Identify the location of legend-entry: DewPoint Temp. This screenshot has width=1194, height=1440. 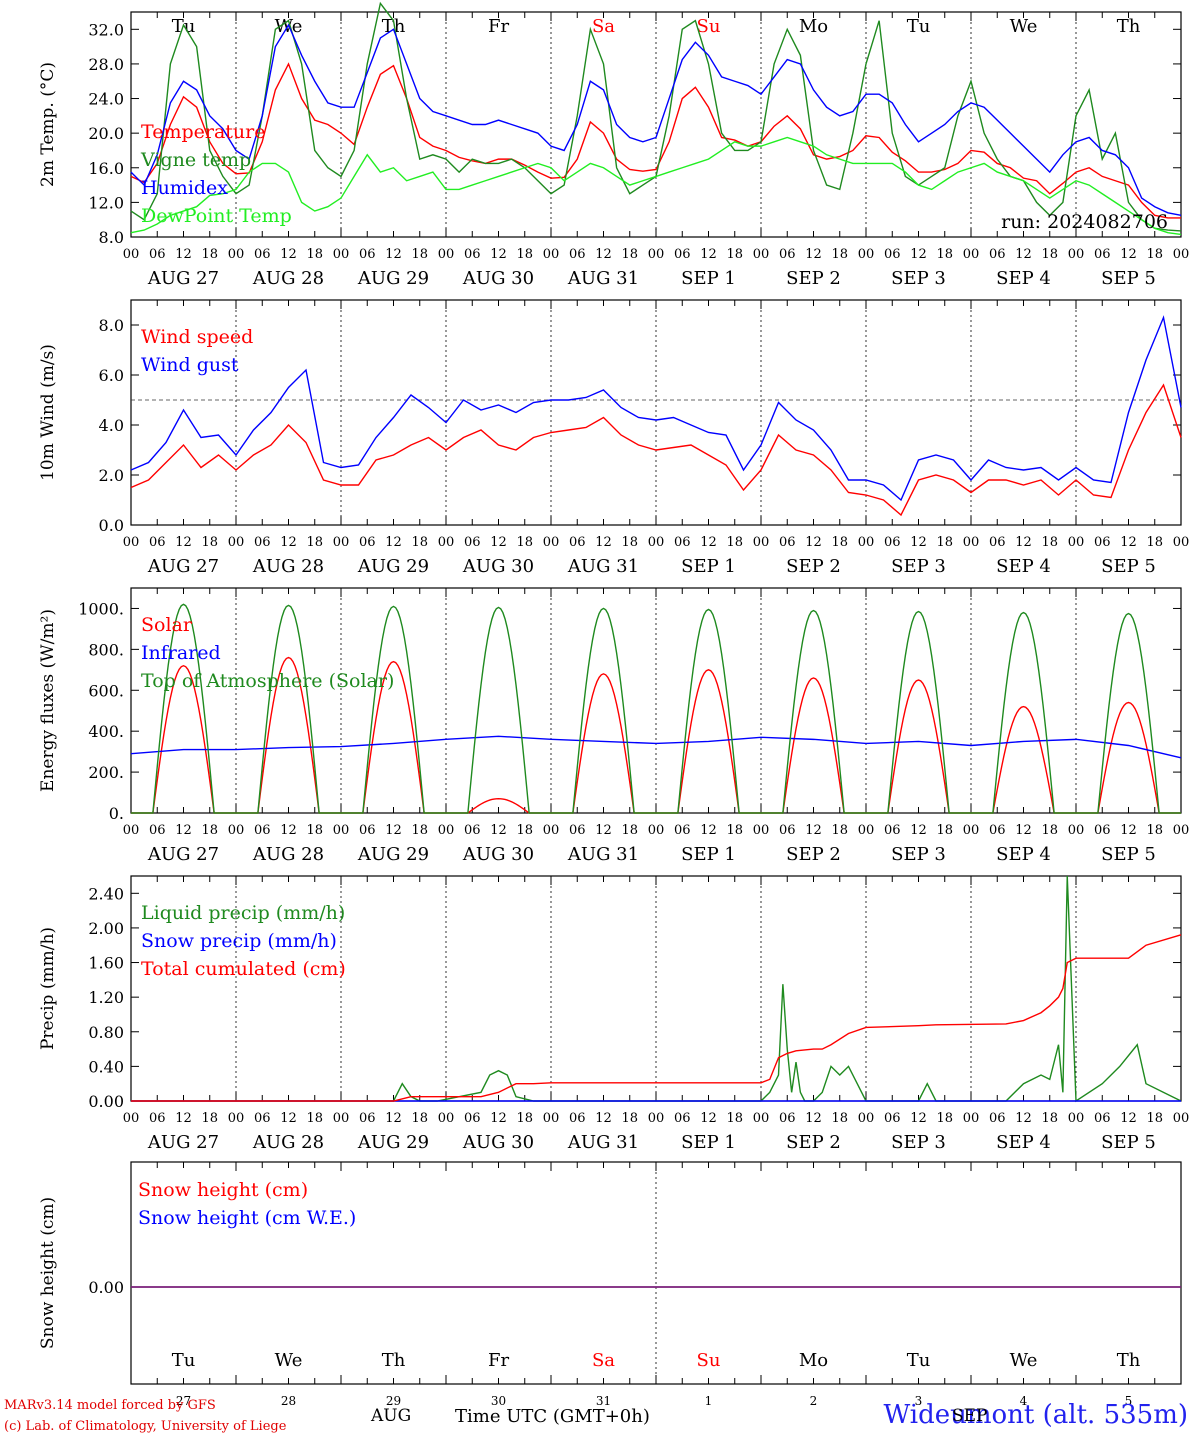
(216, 216).